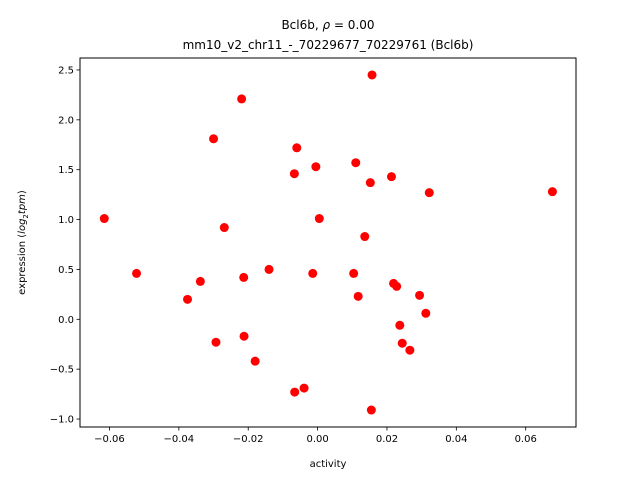  What do you see at coordinates (66, 270) in the screenshot?
I see `y-tick-label: 0.5` at bounding box center [66, 270].